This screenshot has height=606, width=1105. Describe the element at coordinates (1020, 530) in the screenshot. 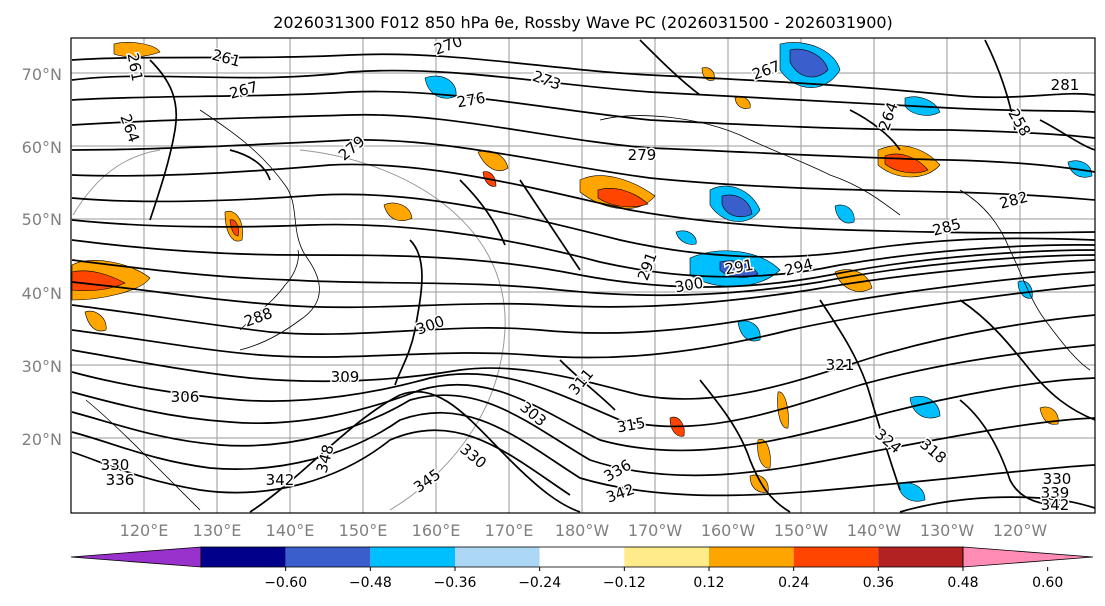

I see `lon-label: 120°W` at that location.